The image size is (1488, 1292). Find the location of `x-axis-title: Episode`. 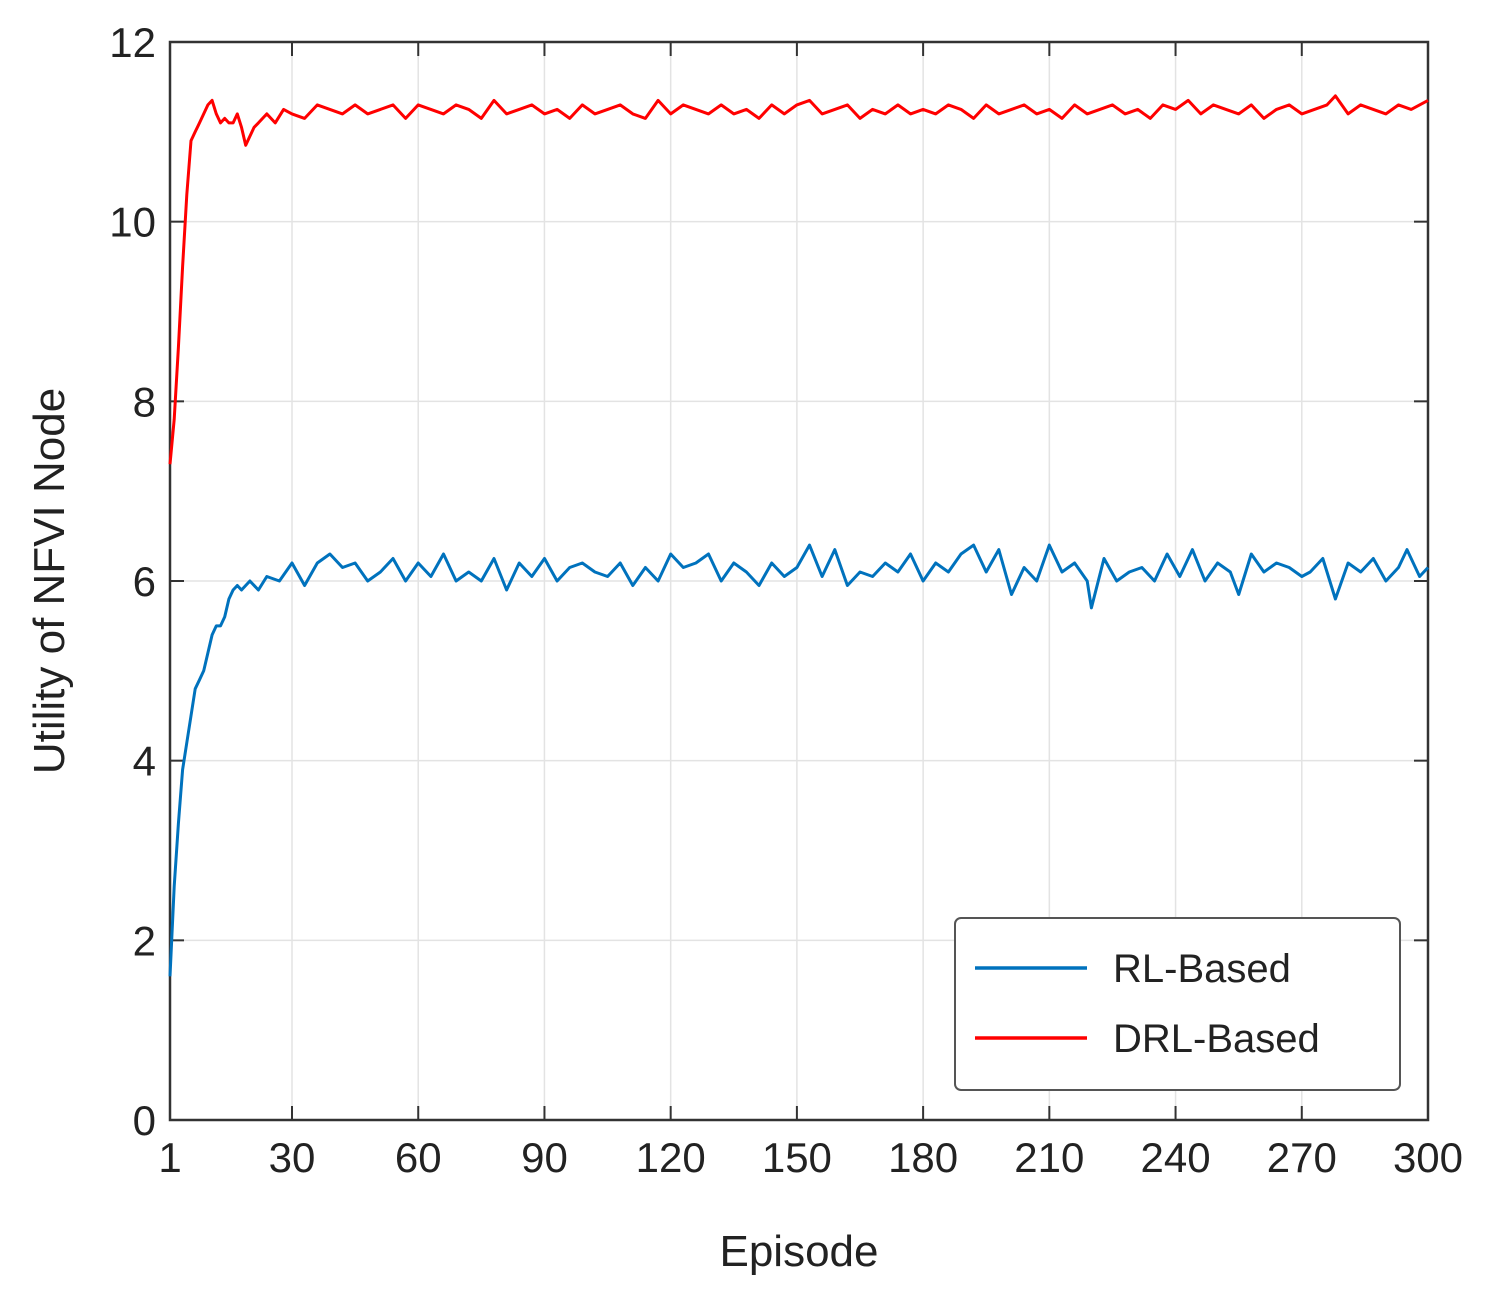

x-axis-title: Episode is located at coordinates (798, 1251).